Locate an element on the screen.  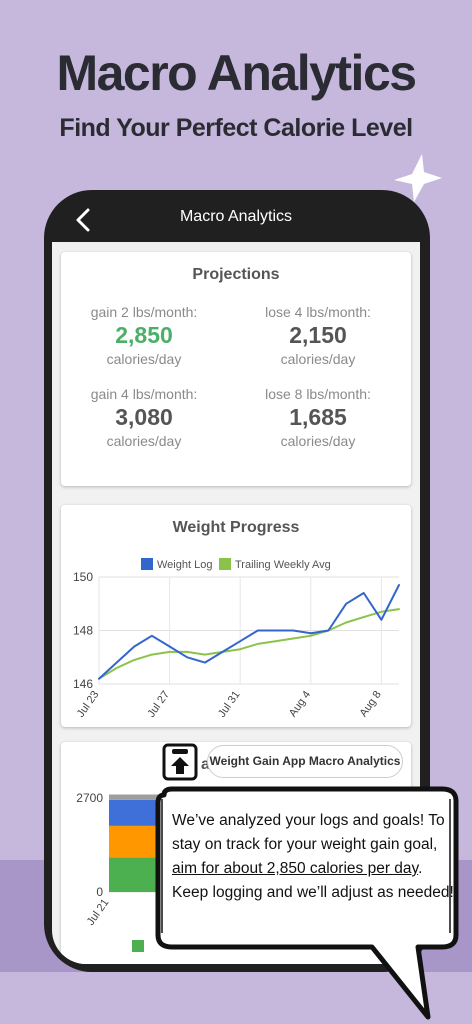
projection-value: 1,685 is located at coordinates (318, 417).